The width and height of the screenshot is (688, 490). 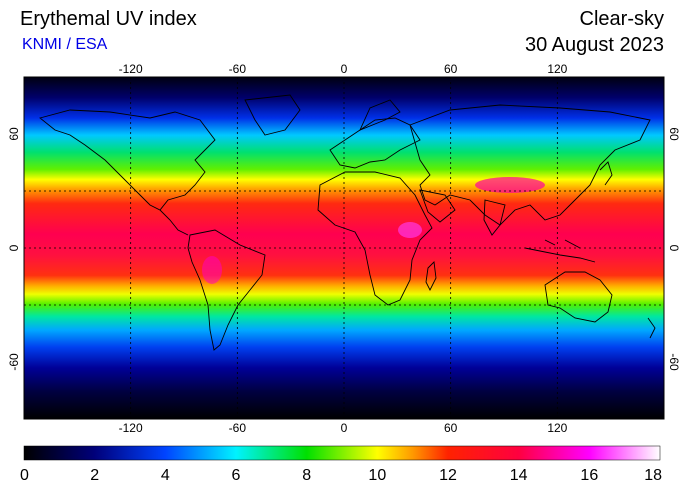 I want to click on colorbar-tick-label: 6, so click(x=236, y=475).